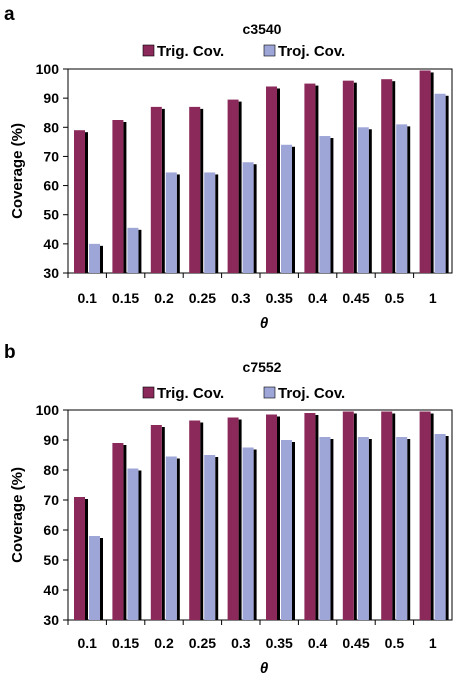 The width and height of the screenshot is (458, 675). What do you see at coordinates (48, 69) in the screenshot?
I see `y-tick-label: 100` at bounding box center [48, 69].